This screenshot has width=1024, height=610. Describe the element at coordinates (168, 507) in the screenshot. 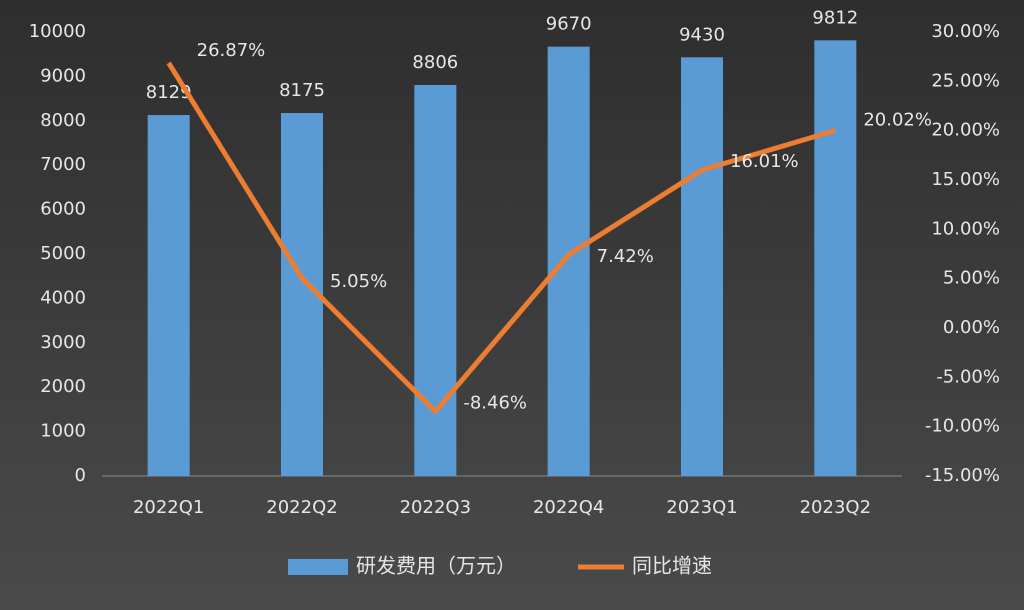

I see `x-tick-label: 2022Q1` at that location.